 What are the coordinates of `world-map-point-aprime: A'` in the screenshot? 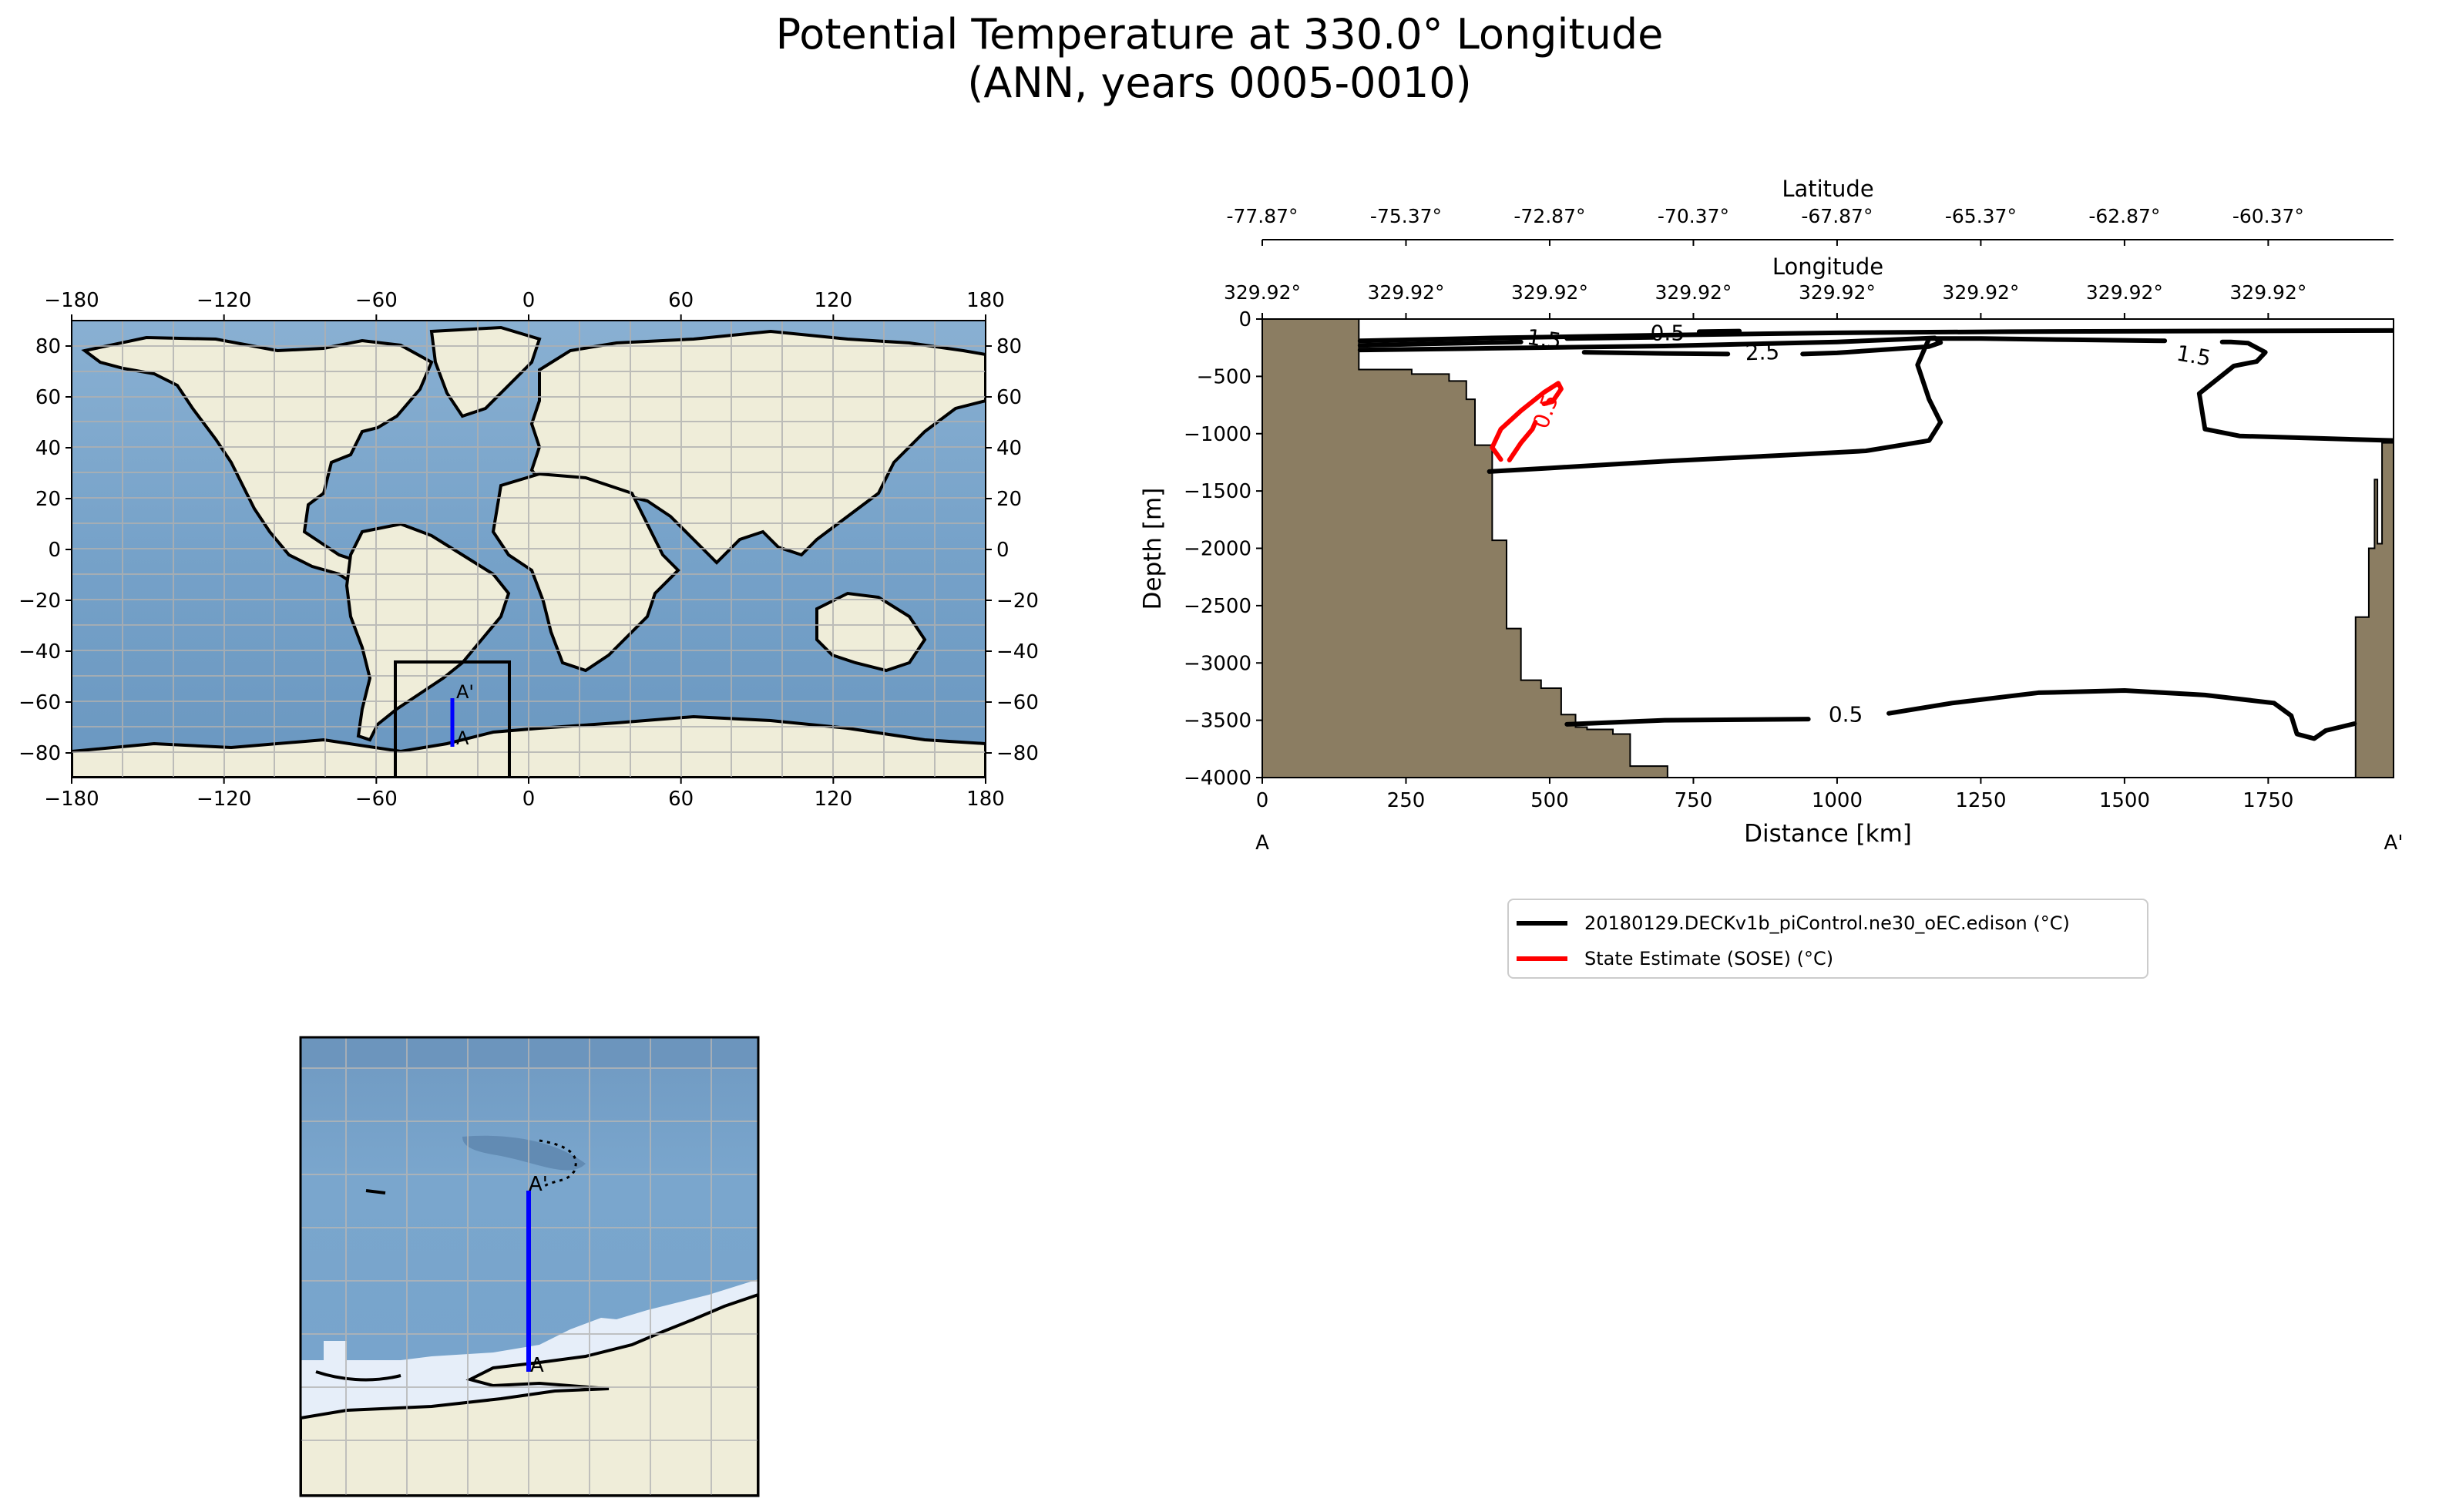 It's located at (465, 692).